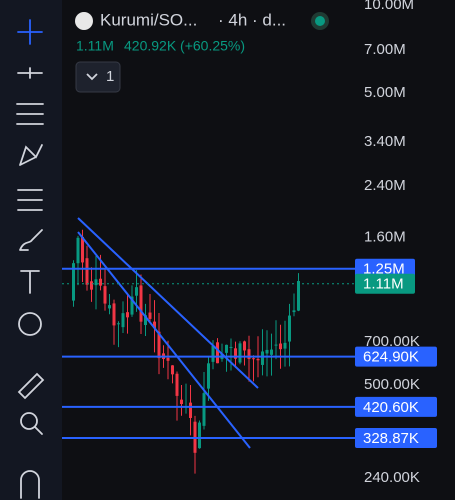 This screenshot has height=500, width=455. Describe the element at coordinates (385, 141) in the screenshot. I see `price-tick-label: 3.40M` at that location.